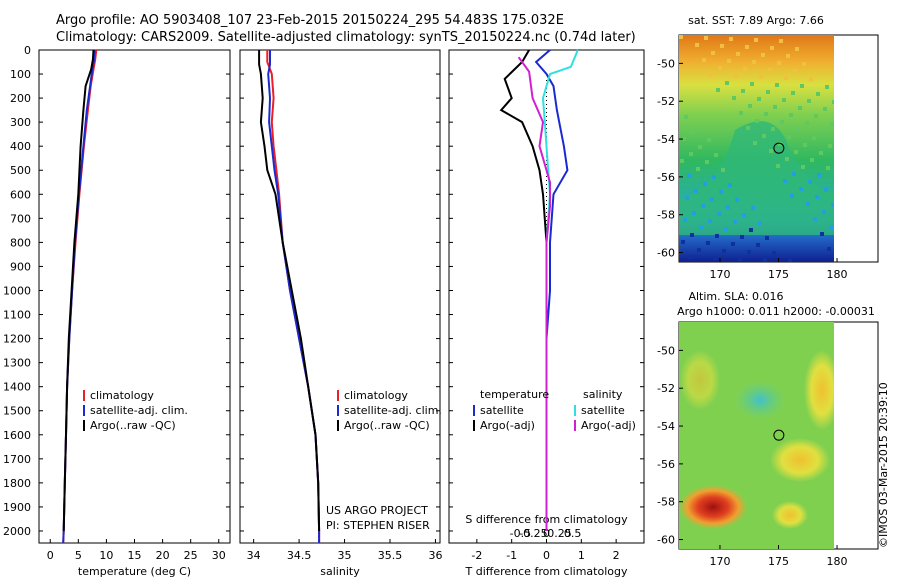  I want to click on depth-tick-label: 2000, so click(17, 531).